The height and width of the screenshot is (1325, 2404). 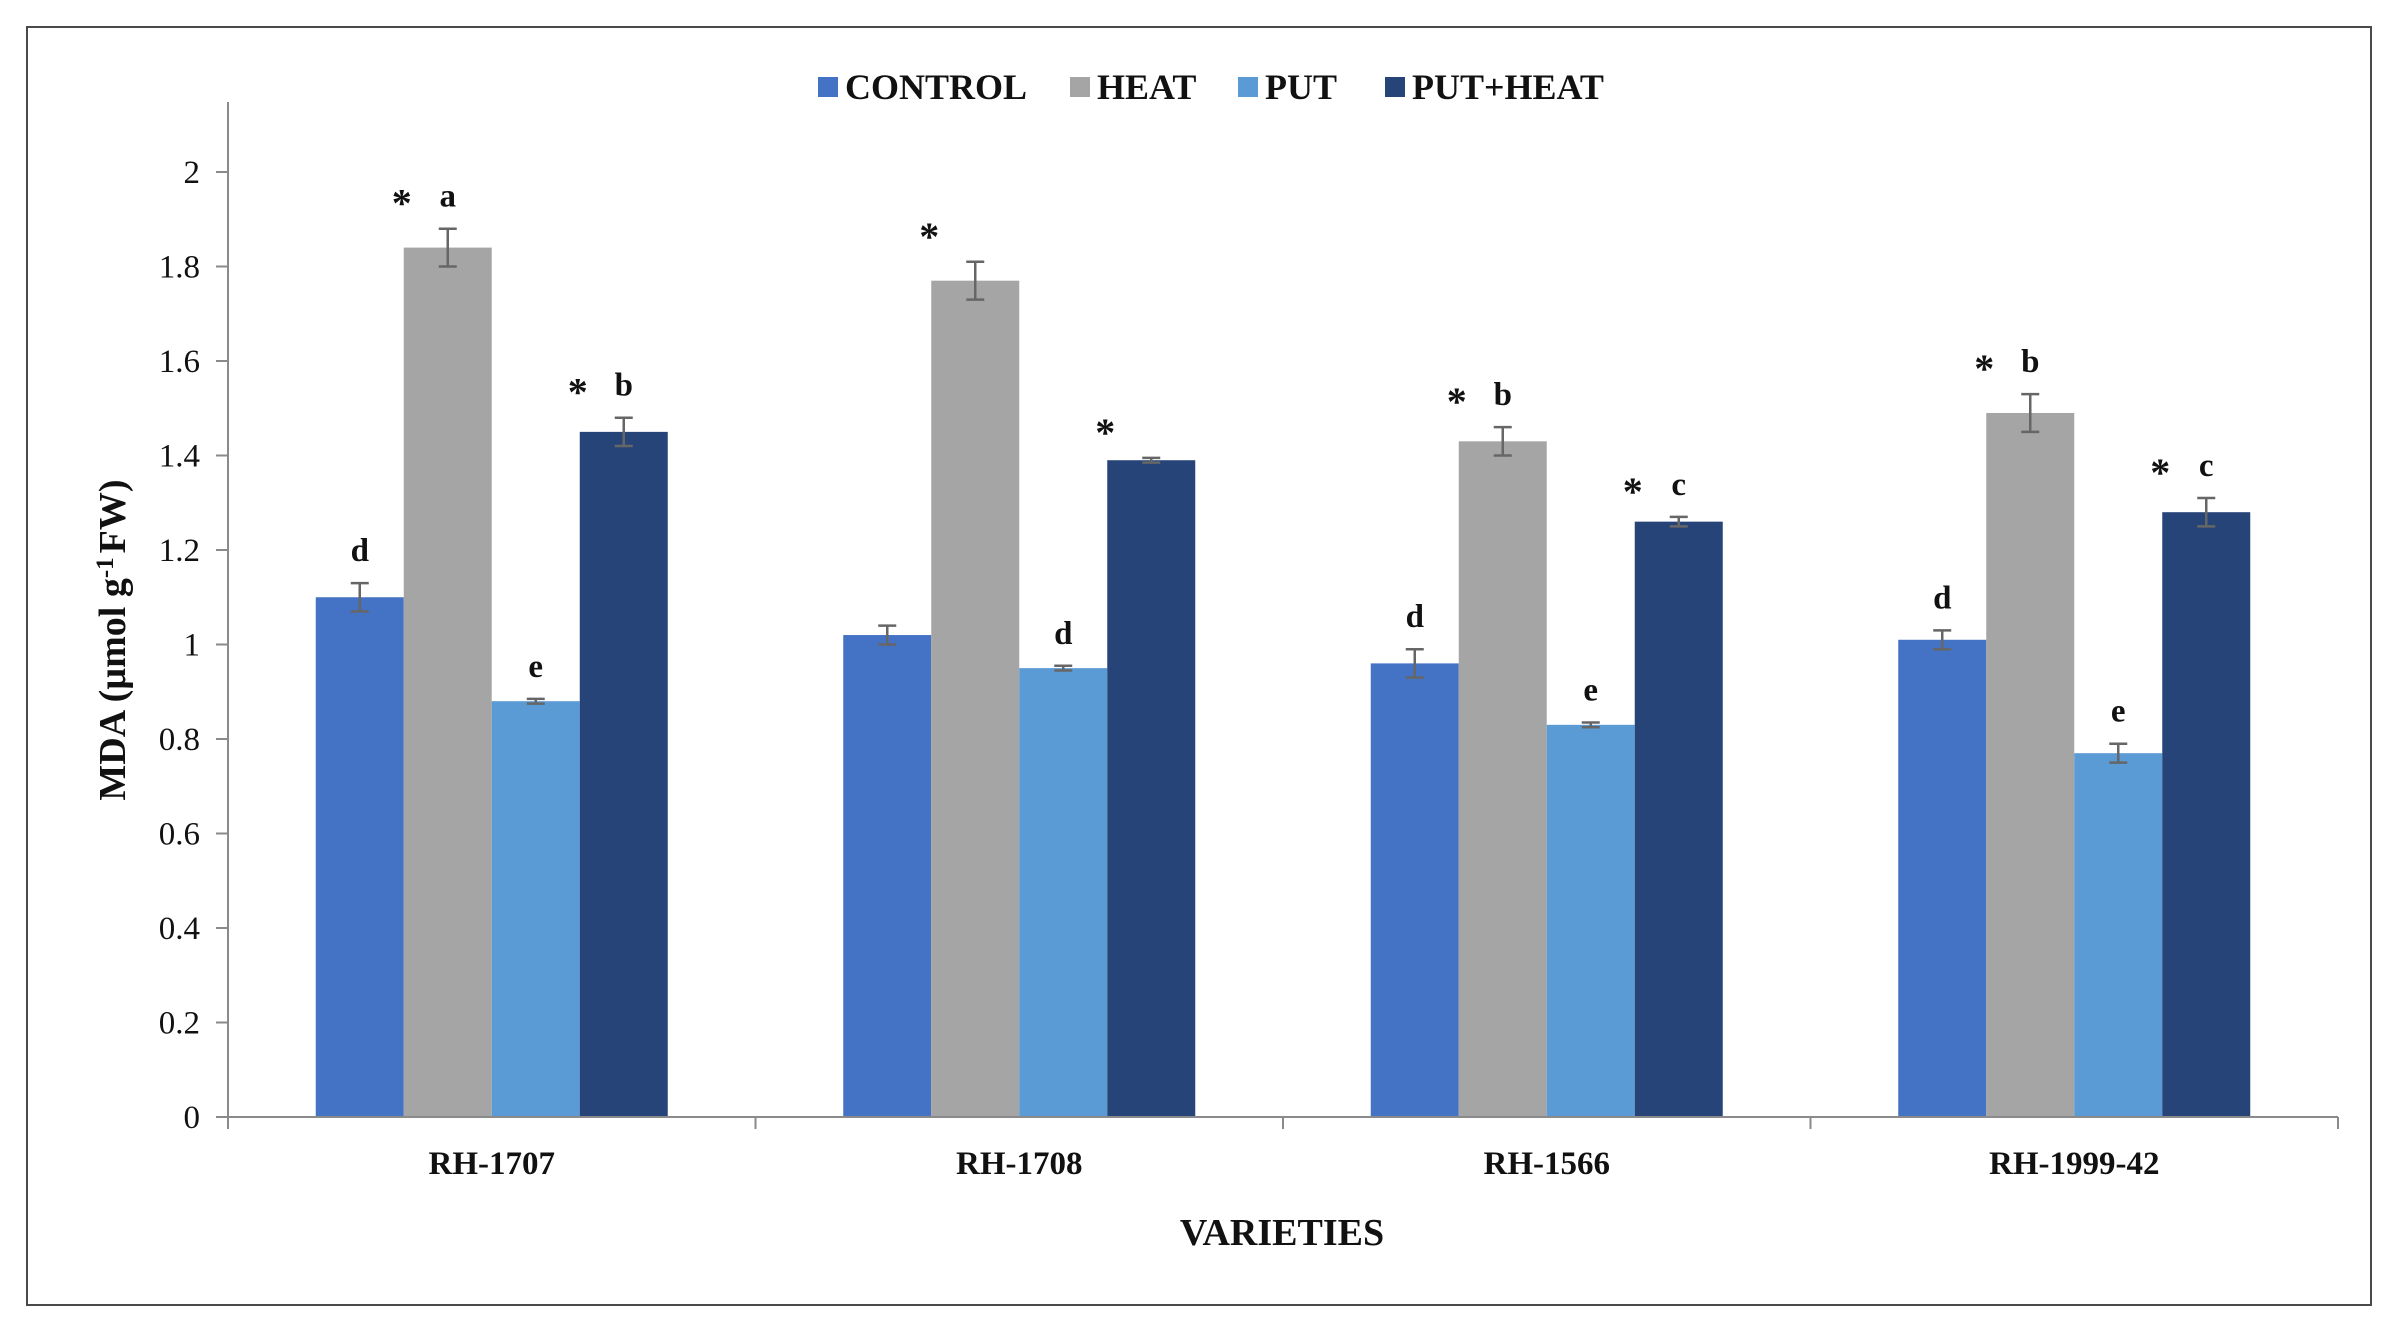 I want to click on x-tick-label: RH-1566, so click(x=1547, y=1164).